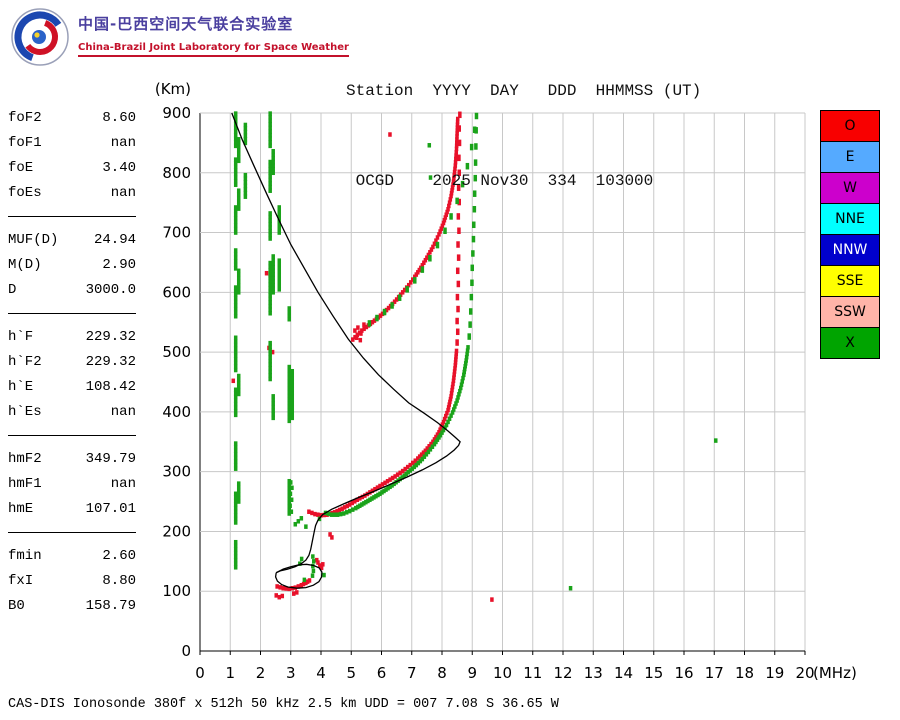  I want to click on legend-item-nnw: NNW, so click(850, 250).